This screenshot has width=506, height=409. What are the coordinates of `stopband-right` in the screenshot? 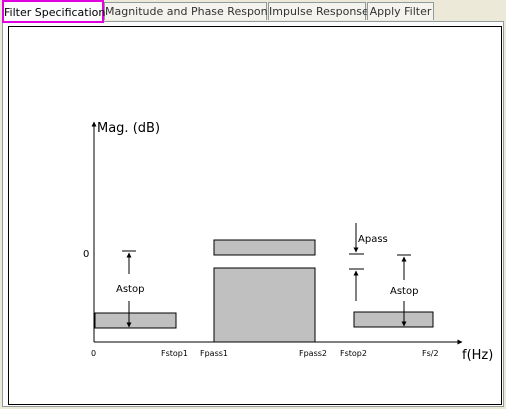 It's located at (393, 319).